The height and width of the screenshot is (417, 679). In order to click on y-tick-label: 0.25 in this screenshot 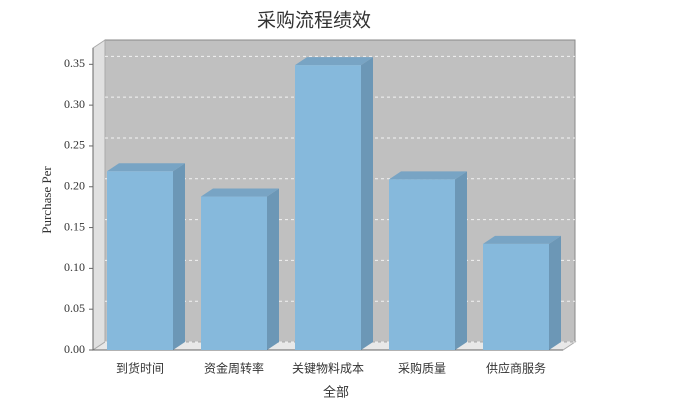, I will do `click(74, 145)`.